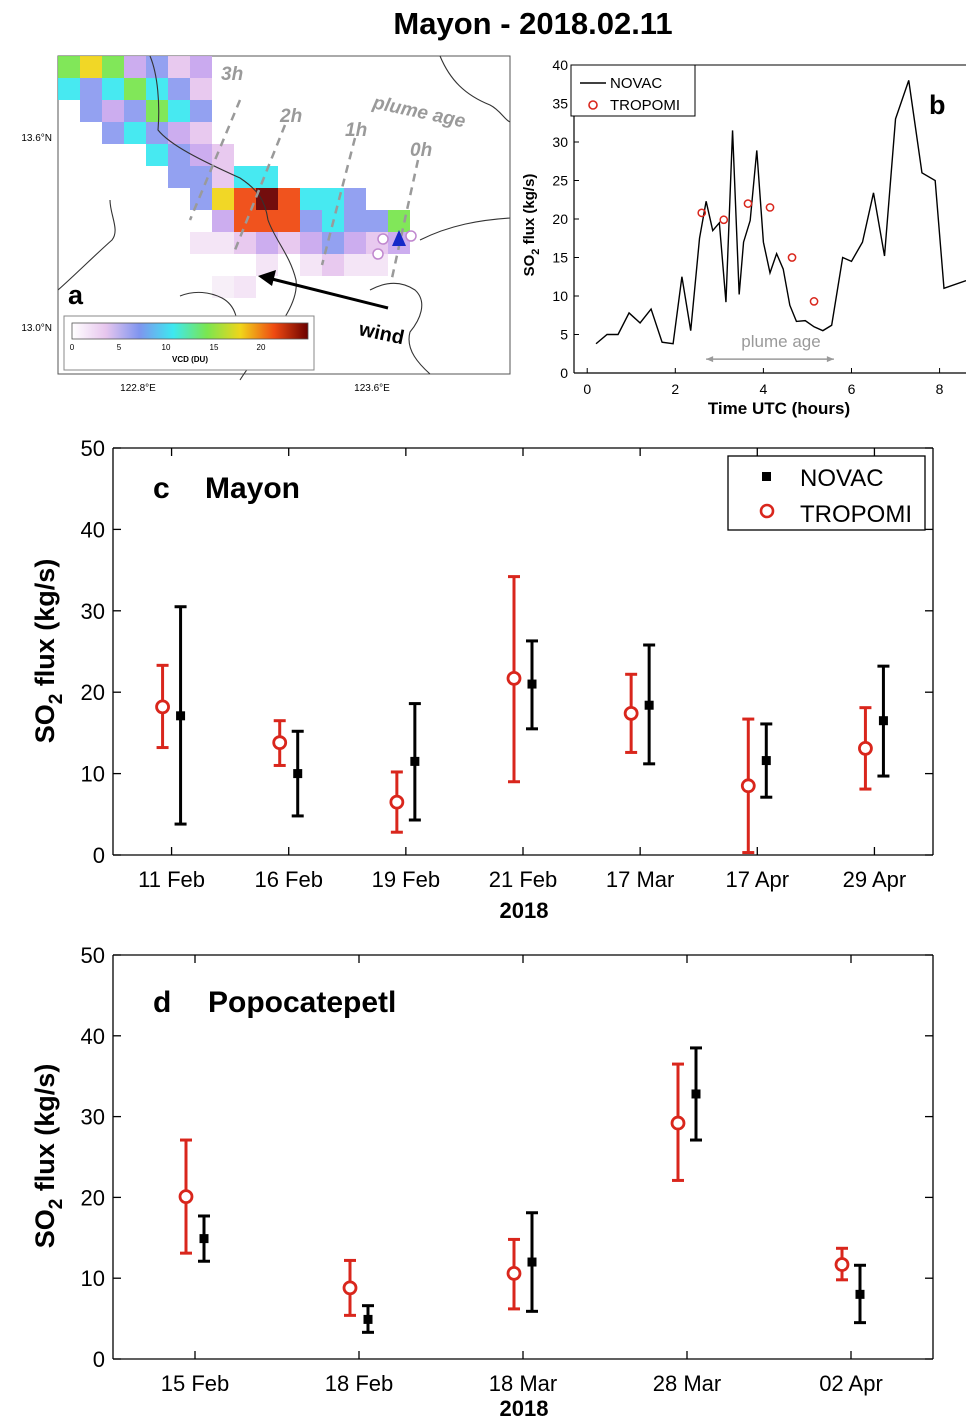 This screenshot has width=966, height=1422. Describe the element at coordinates (465, 229) in the screenshot. I see `coastline-ne` at that location.